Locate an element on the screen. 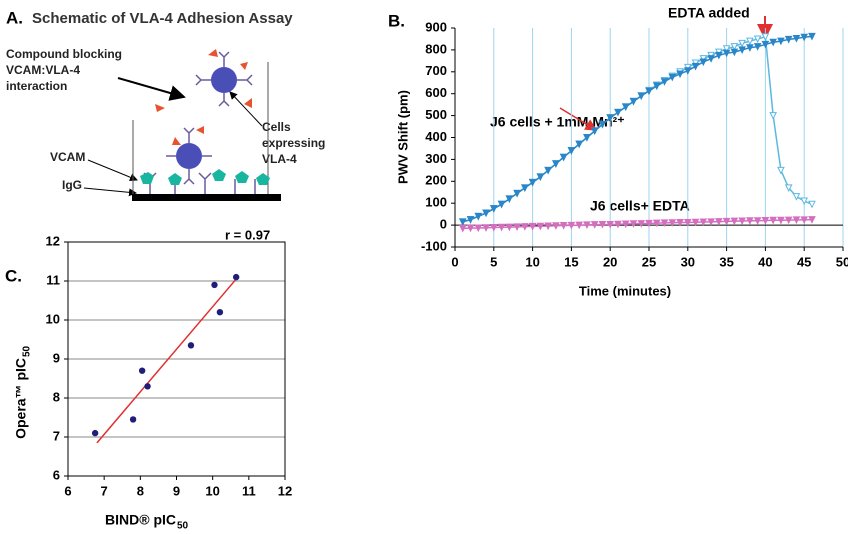  x-tick-label: 40 is located at coordinates (765, 261).